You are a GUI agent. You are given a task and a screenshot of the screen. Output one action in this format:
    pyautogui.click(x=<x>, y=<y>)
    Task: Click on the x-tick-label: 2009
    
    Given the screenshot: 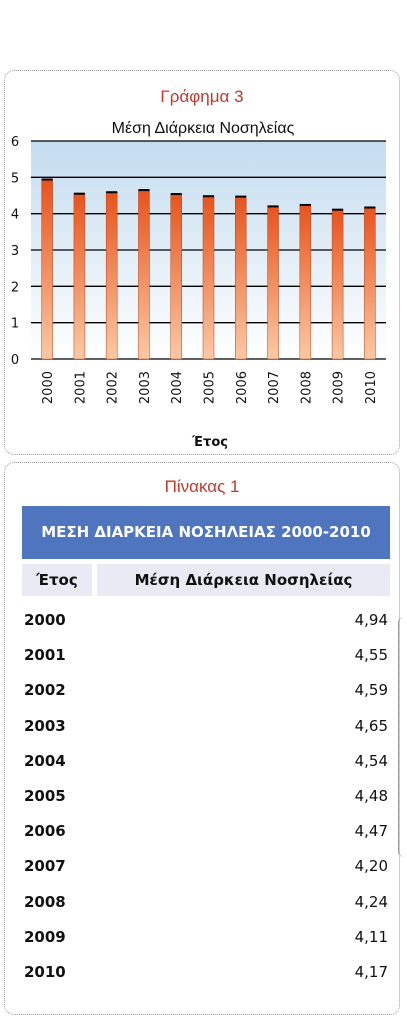 What is the action you would take?
    pyautogui.click(x=339, y=387)
    